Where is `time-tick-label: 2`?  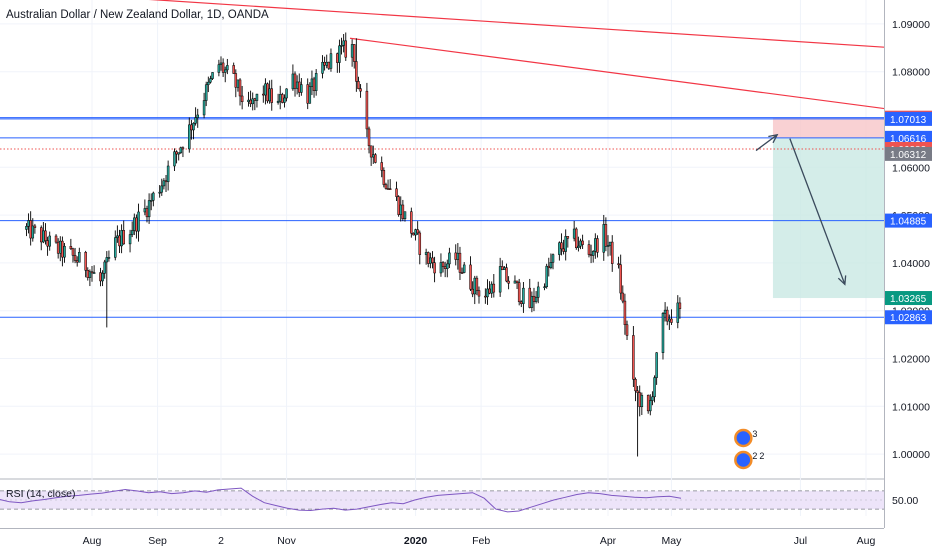
time-tick-label: 2 is located at coordinates (221, 541).